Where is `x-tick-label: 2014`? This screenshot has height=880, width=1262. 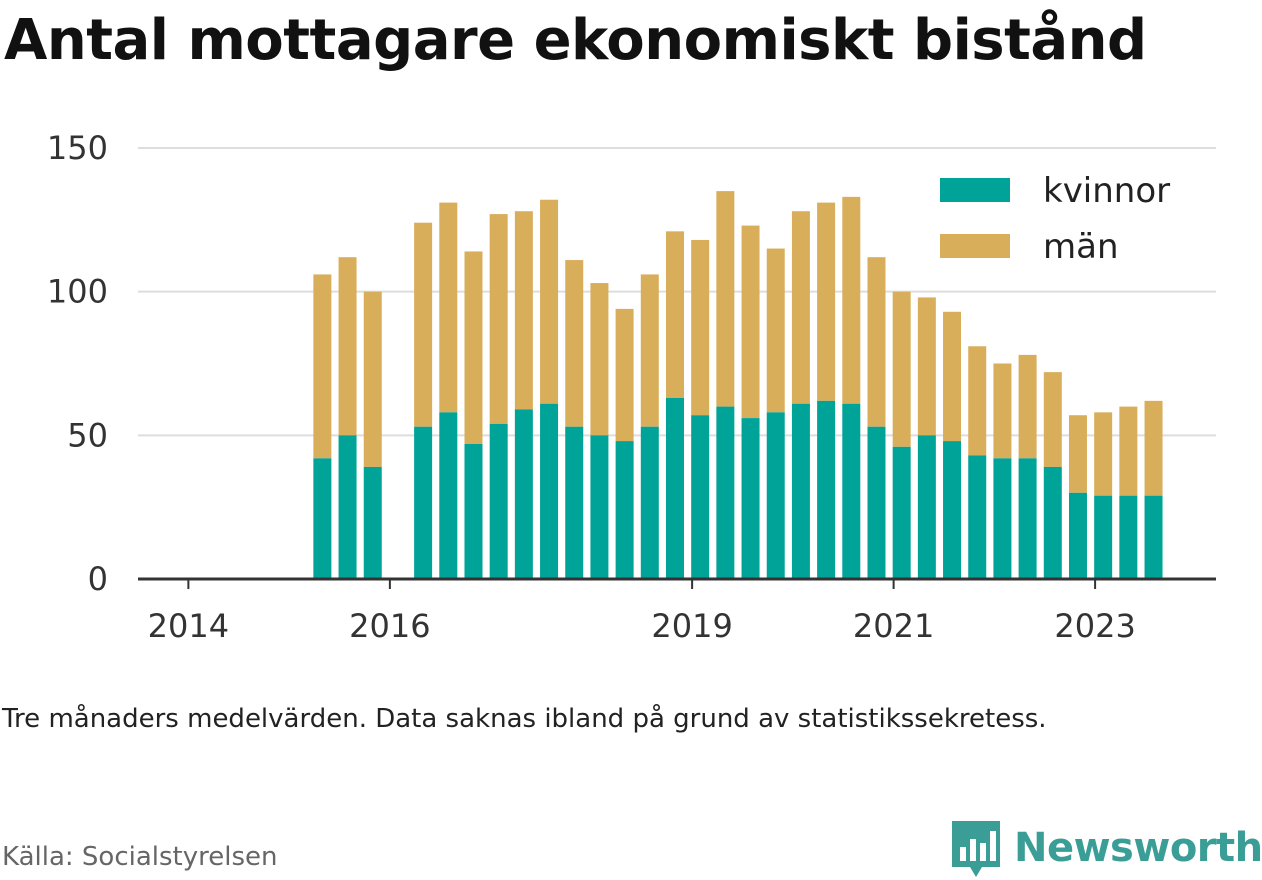
x-tick-label: 2014 is located at coordinates (188, 626).